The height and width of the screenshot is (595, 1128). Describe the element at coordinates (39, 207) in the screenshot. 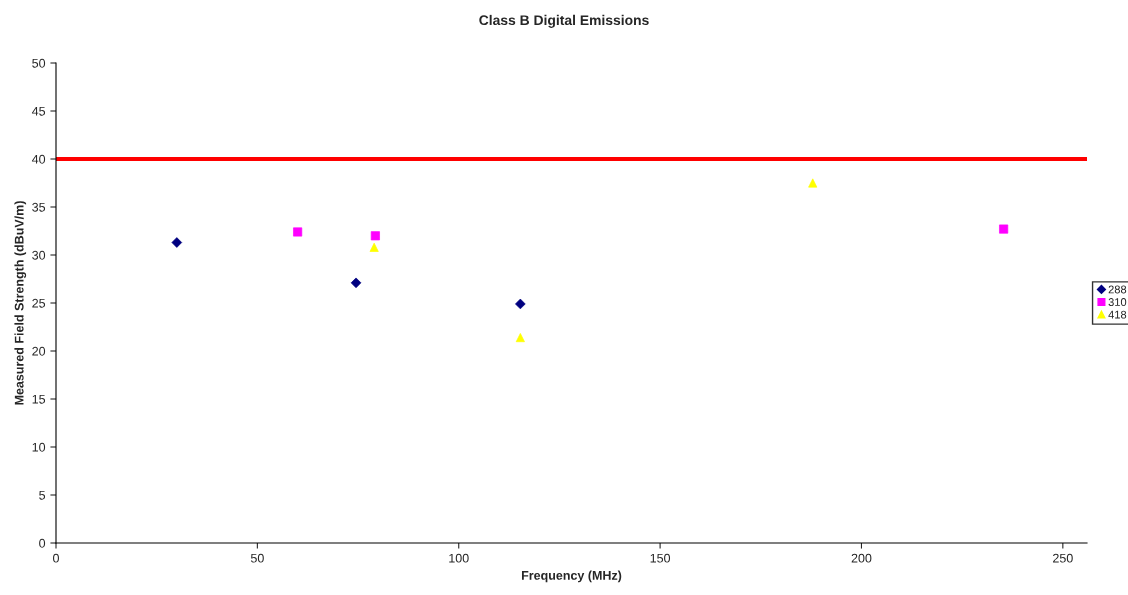

I see `y-tick-label: 35` at that location.